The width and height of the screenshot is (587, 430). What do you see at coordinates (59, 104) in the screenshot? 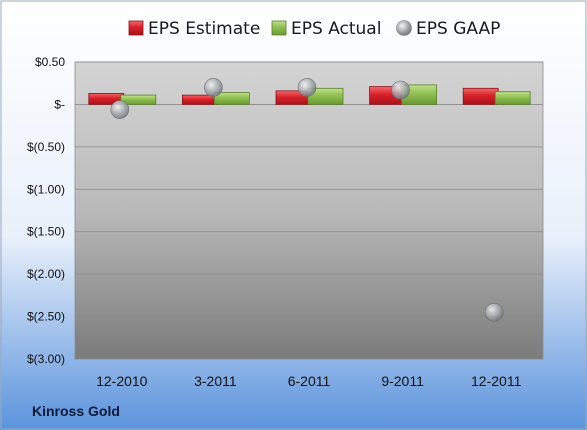
I see `y-tick-label: $-` at bounding box center [59, 104].